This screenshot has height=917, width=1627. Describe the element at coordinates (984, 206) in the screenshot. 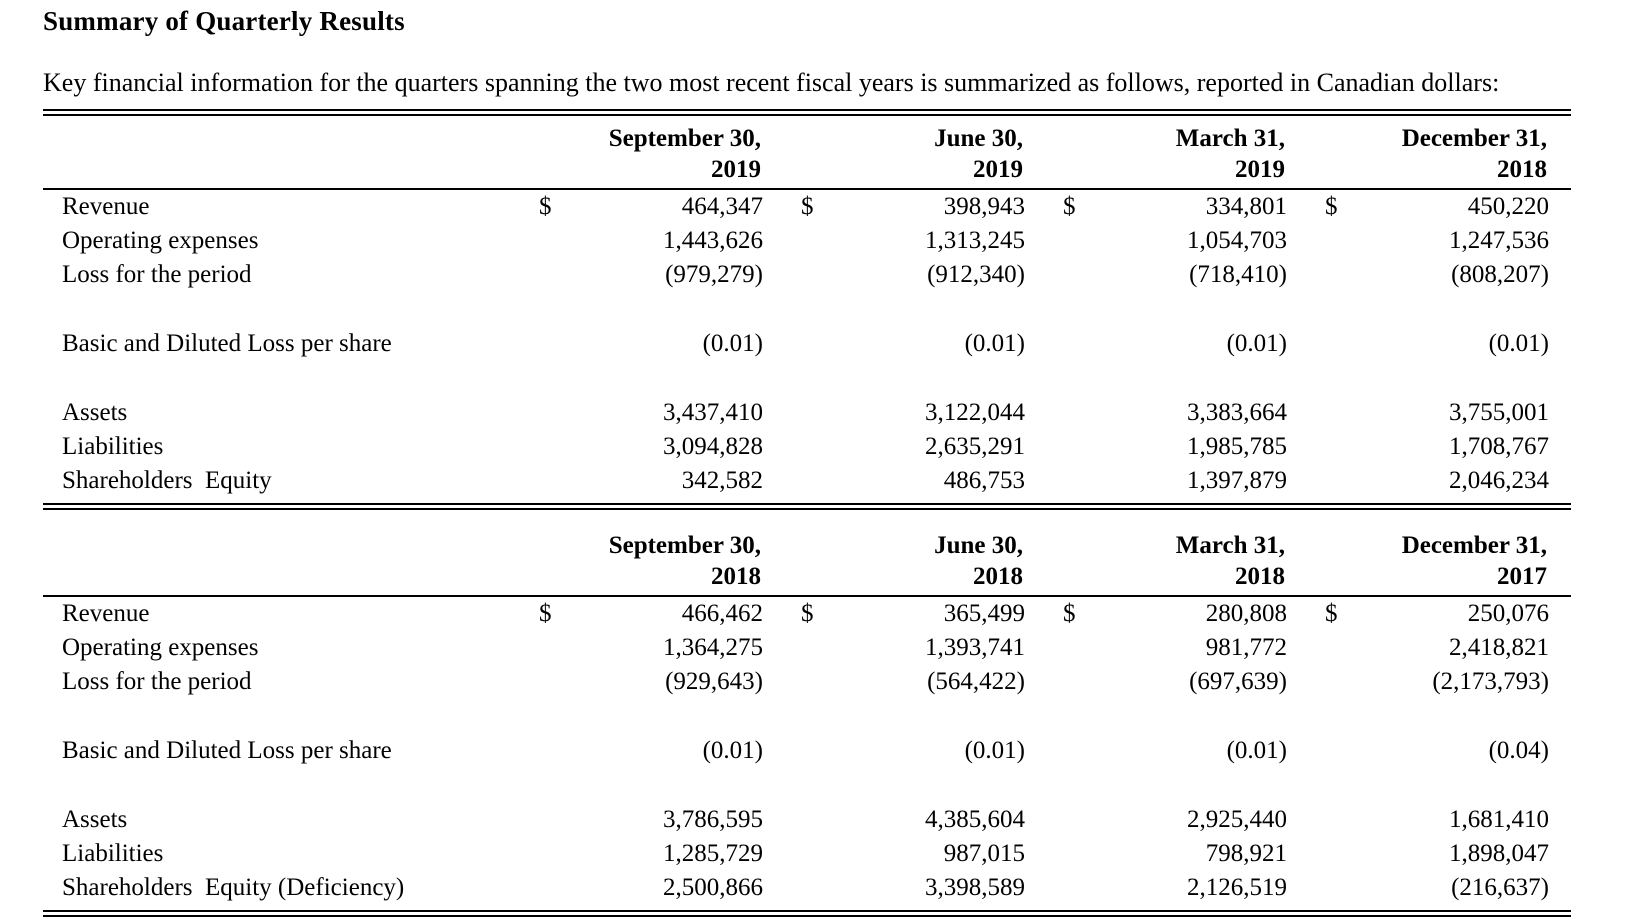

I see `cell-value: 398,943` at that location.